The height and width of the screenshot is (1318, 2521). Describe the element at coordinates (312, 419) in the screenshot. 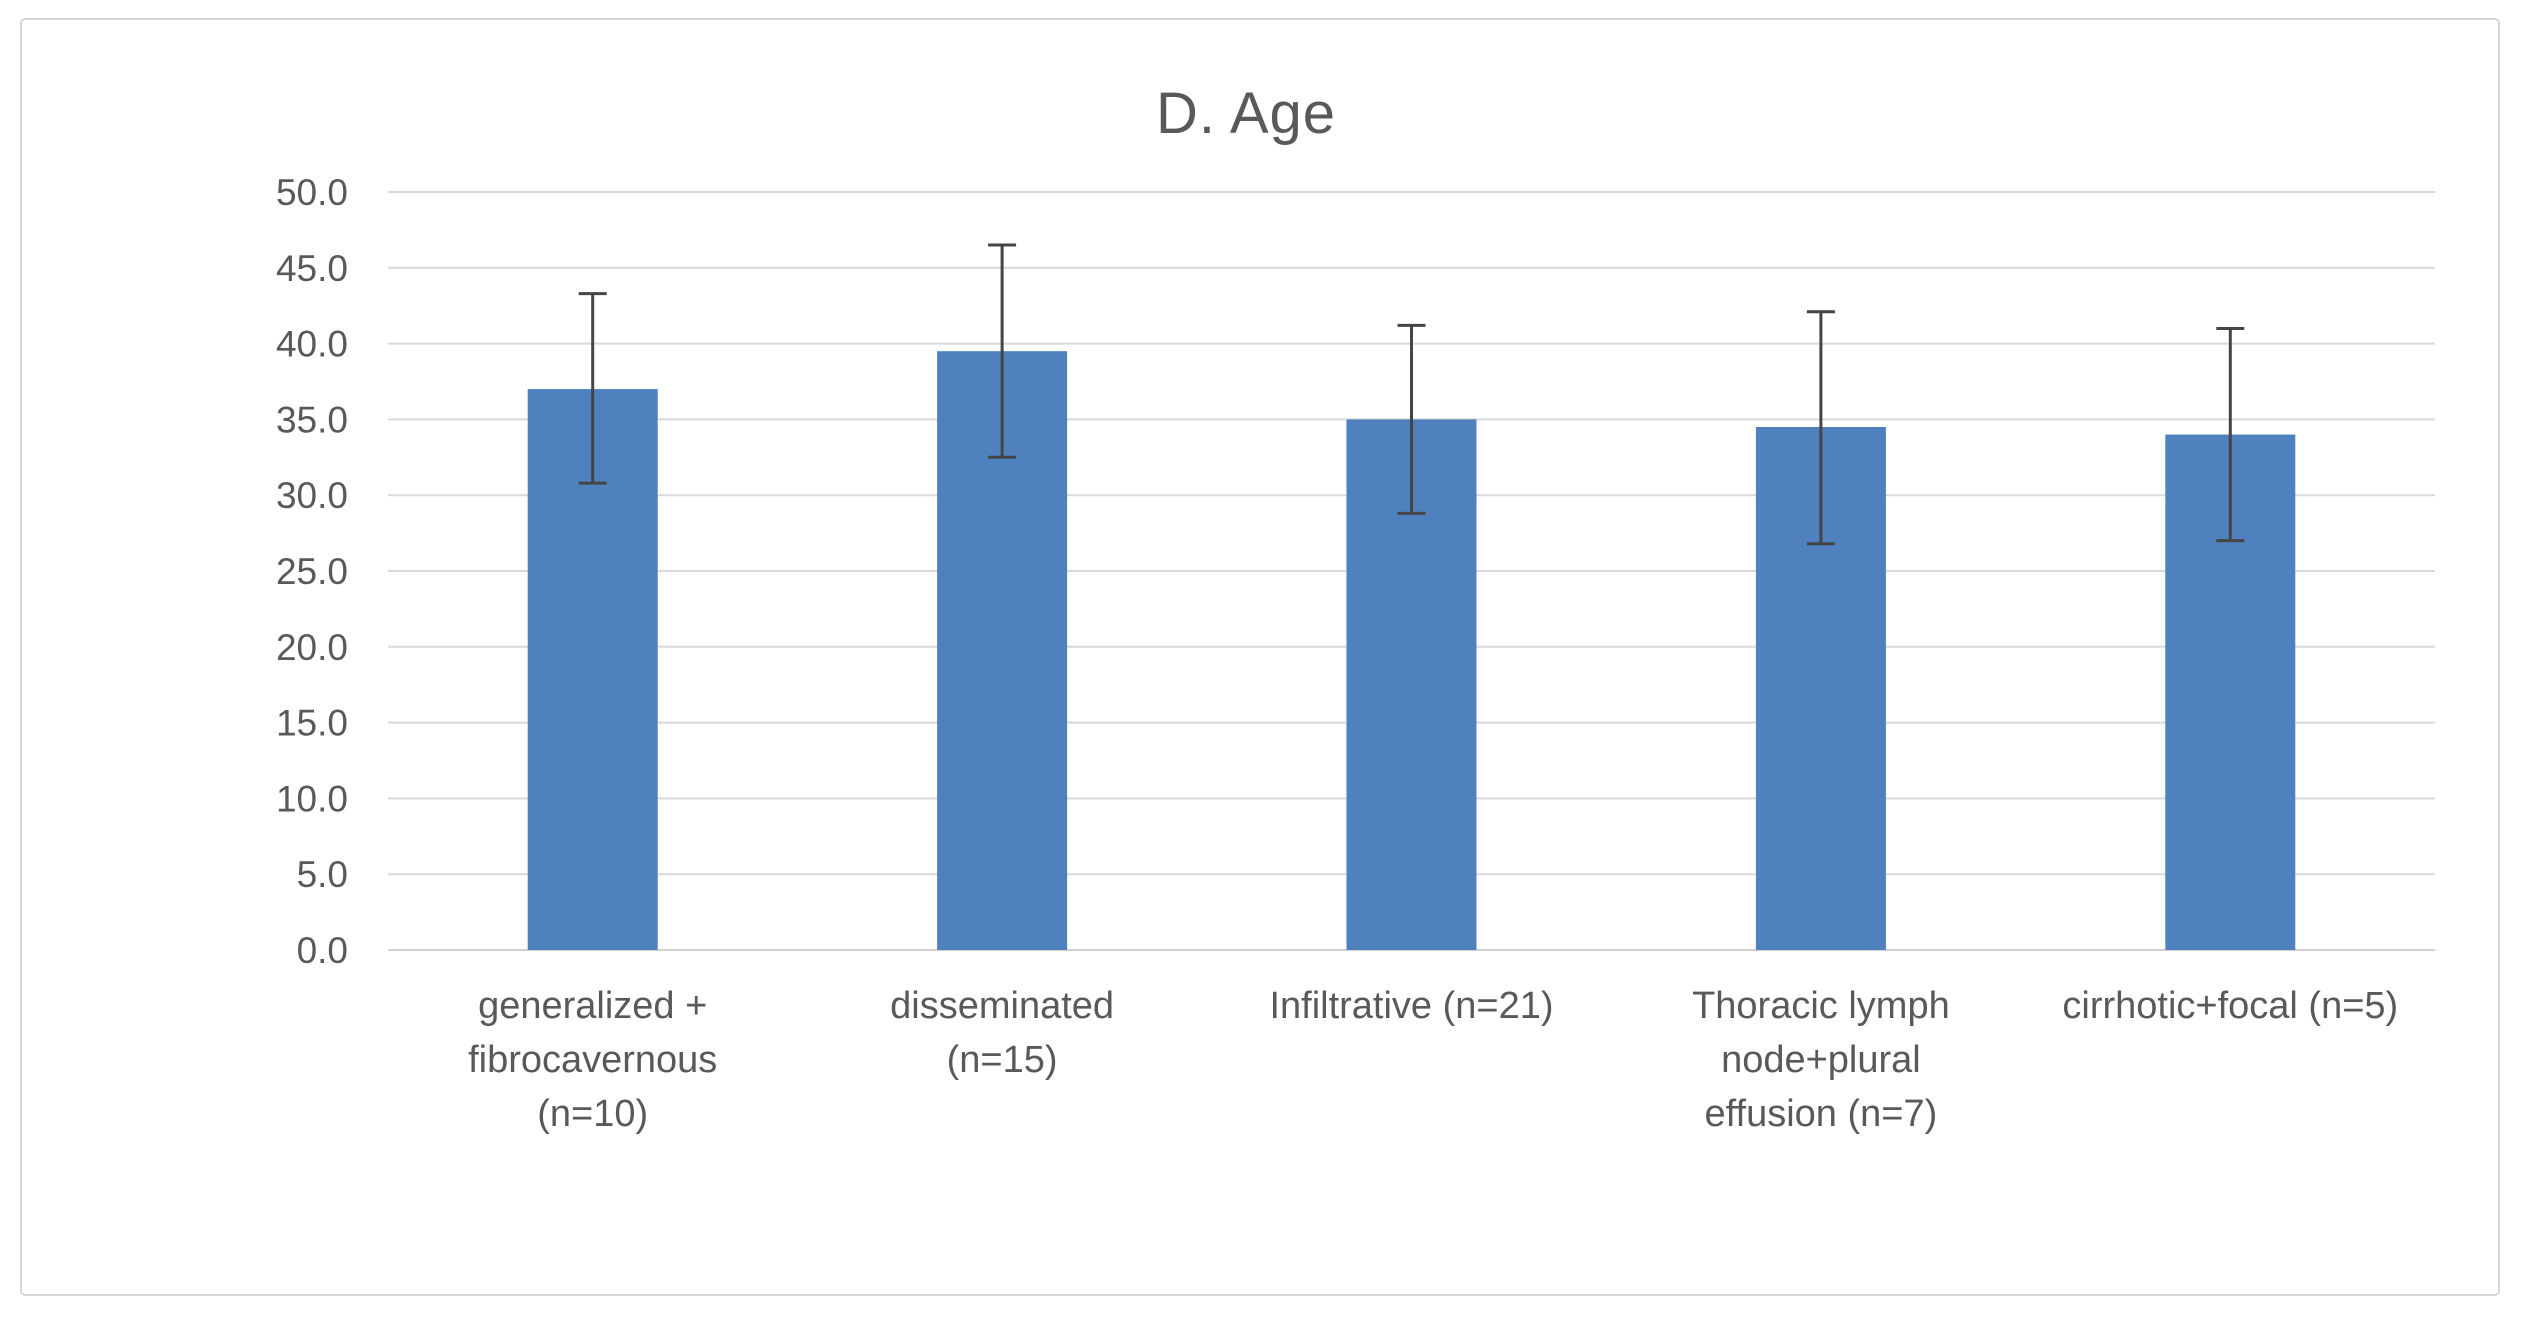

I see `y-tick-label: 35.0` at that location.